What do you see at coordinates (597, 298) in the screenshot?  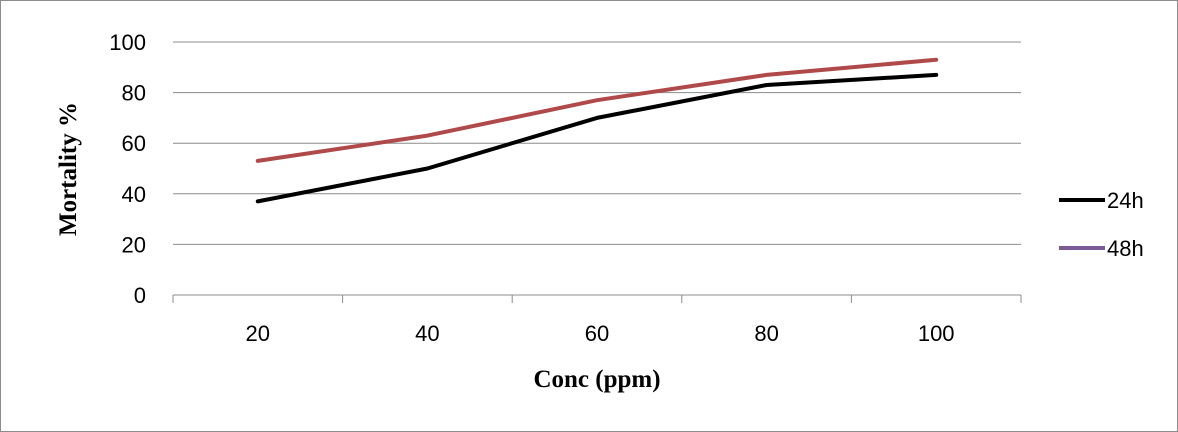 I see `axes` at bounding box center [597, 298].